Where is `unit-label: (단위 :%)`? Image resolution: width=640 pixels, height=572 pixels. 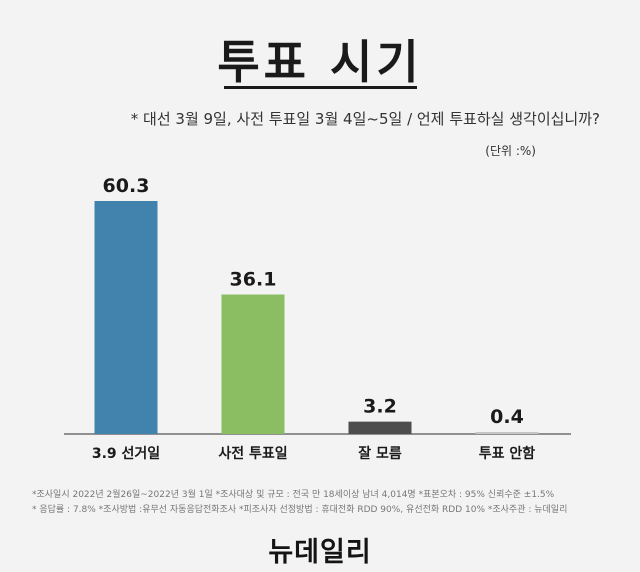 unit-label: (단위 :%) is located at coordinates (510, 151).